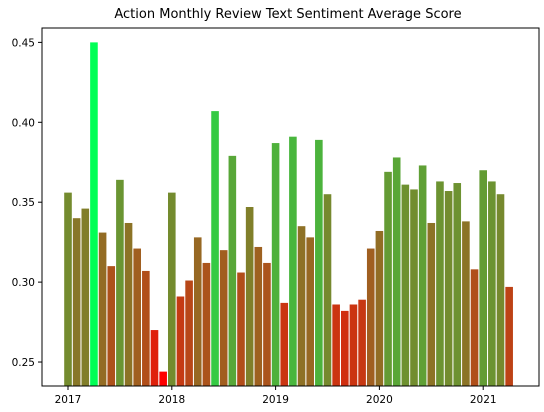 This screenshot has height=412, width=544. I want to click on y-tick-label: 0.30, so click(23, 283).